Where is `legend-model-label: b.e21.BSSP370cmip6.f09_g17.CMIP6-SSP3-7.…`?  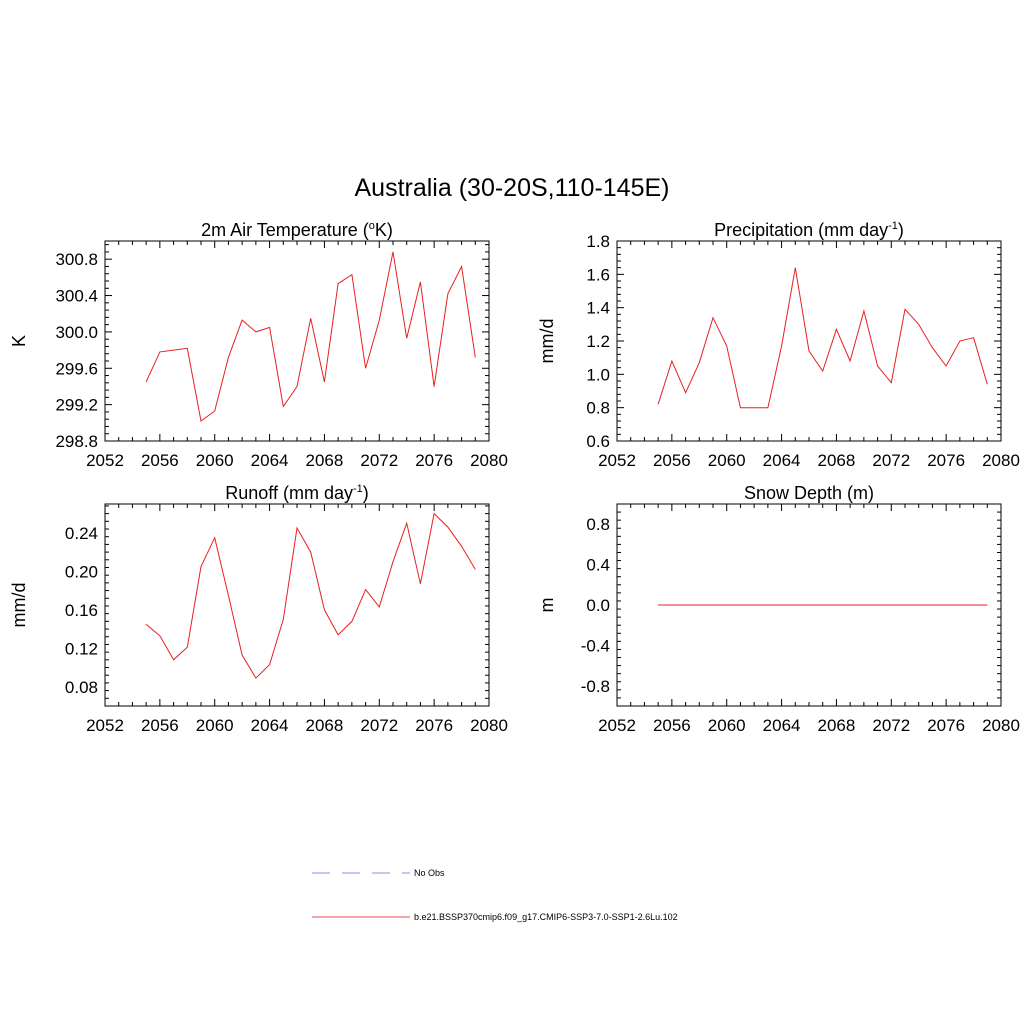
legend-model-label: b.e21.BSSP370cmip6.f09_g17.CMIP6-SSP3-7.… is located at coordinates (546, 917).